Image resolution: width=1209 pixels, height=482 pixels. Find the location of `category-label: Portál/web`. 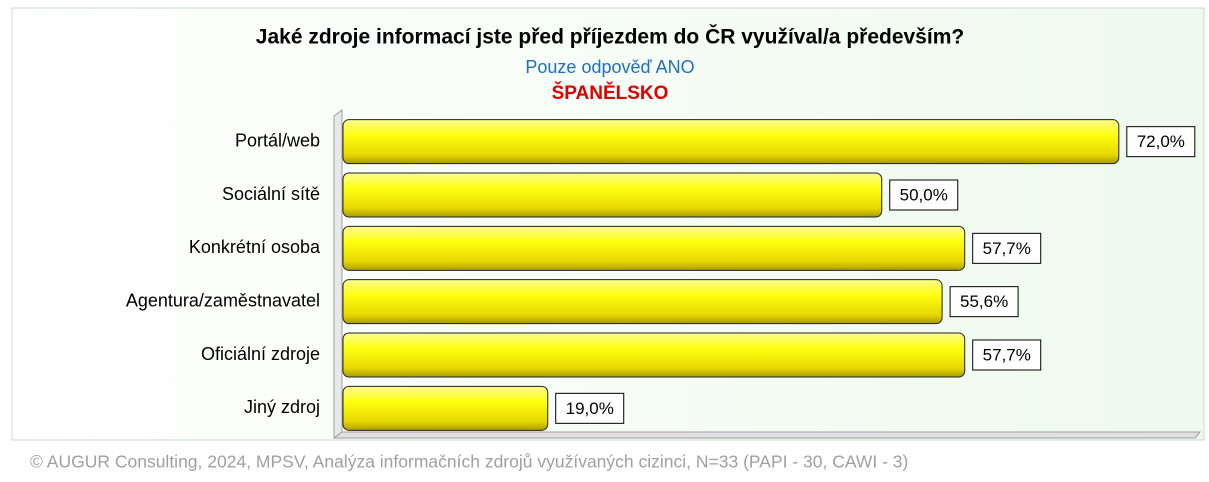

category-label: Portál/web is located at coordinates (277, 140).